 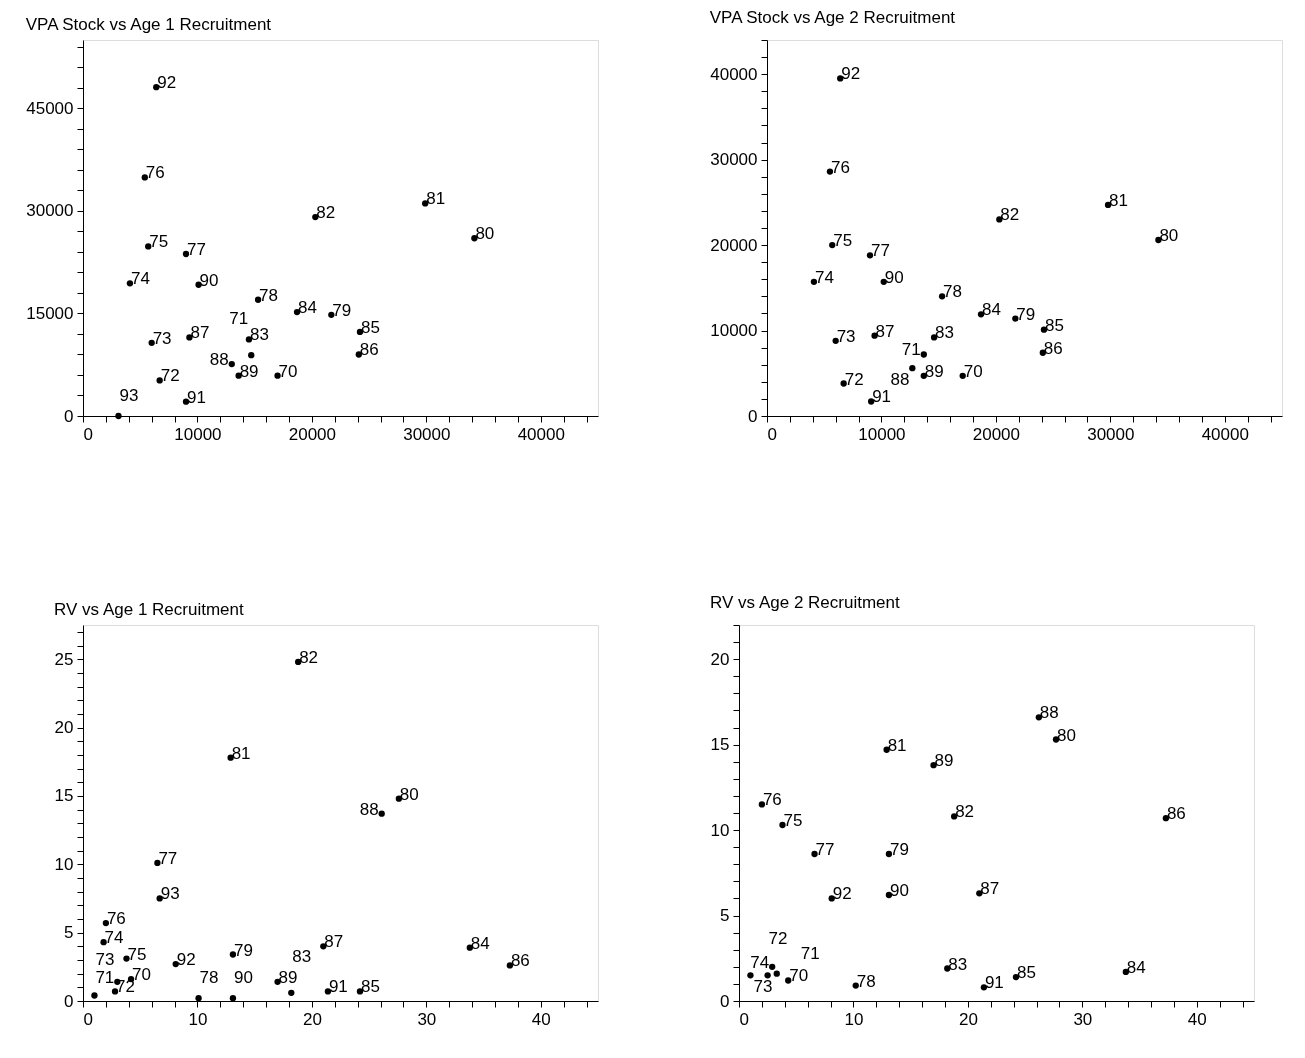 I want to click on y-tick-label: 45000, so click(x=50, y=108).